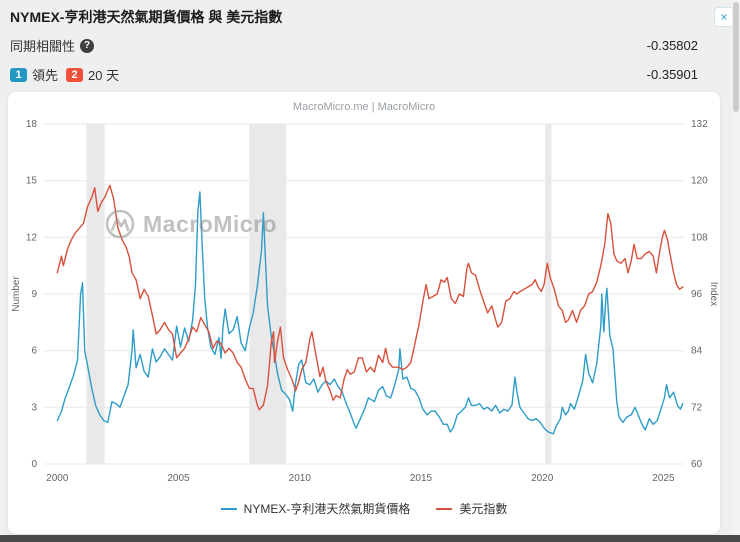 This screenshot has width=740, height=542. I want to click on left-axis-tick: 15, so click(32, 181).